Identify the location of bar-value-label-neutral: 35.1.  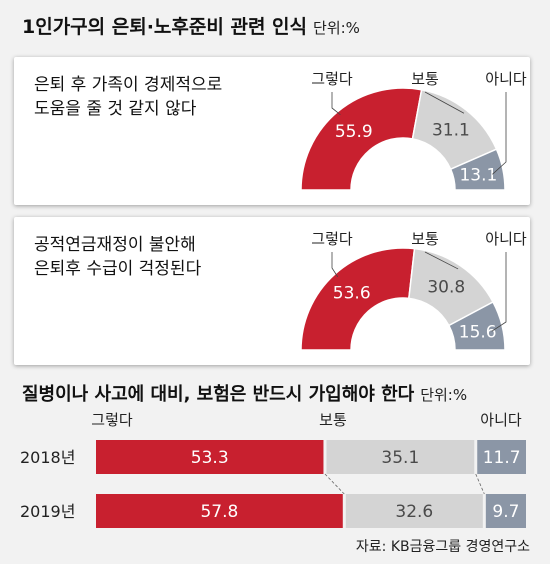
(400, 458).